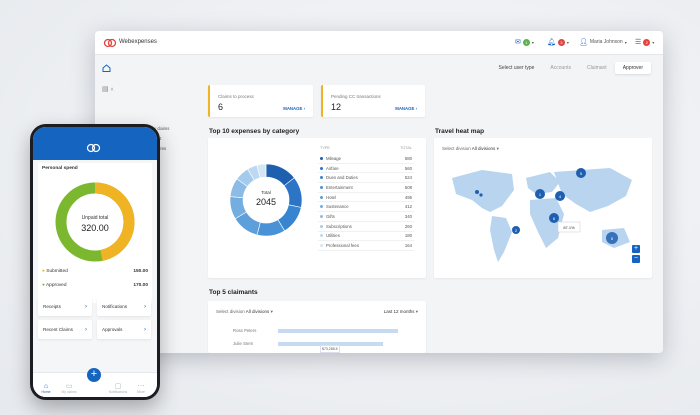  I want to click on unpaid-total-label: Unpaid total, so click(95, 218).